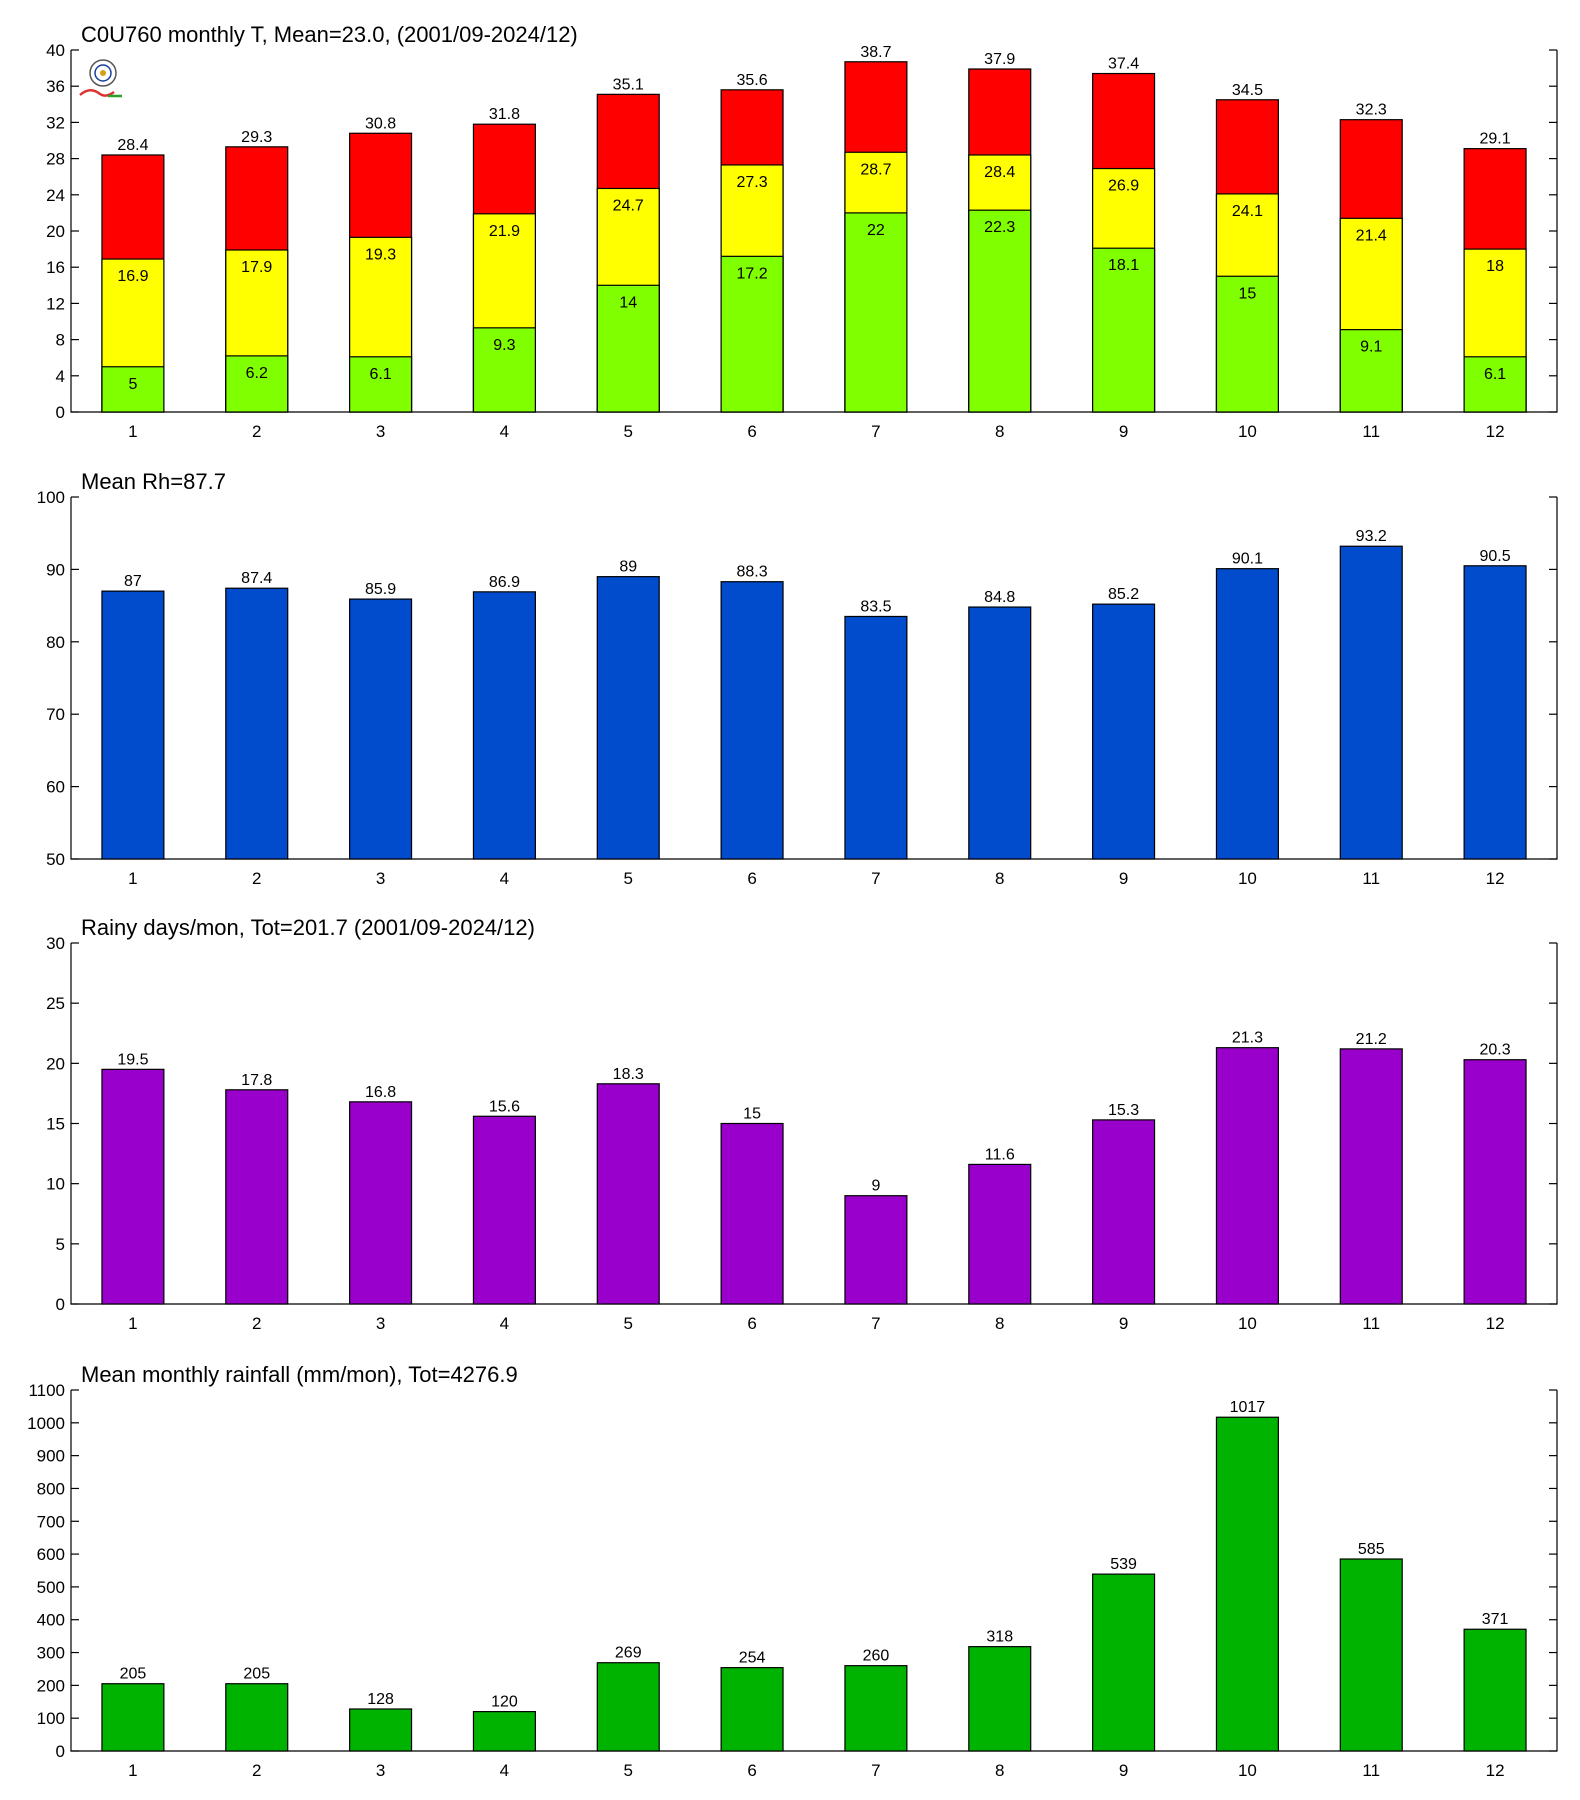 The image size is (1580, 1800). I want to click on data-label: 84.8, so click(999, 597).